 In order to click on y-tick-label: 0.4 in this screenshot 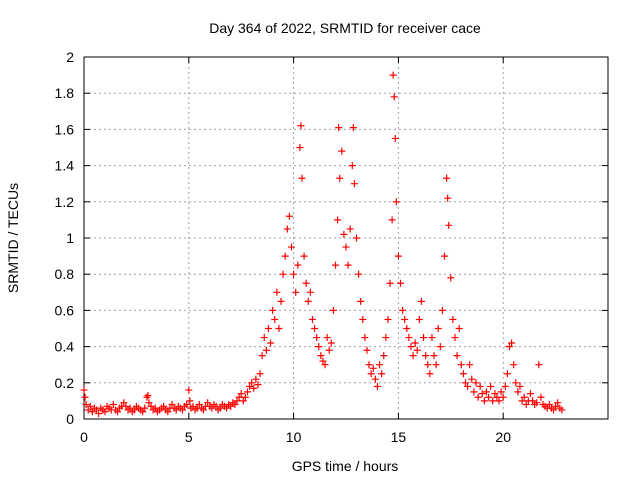, I will do `click(65, 347)`.